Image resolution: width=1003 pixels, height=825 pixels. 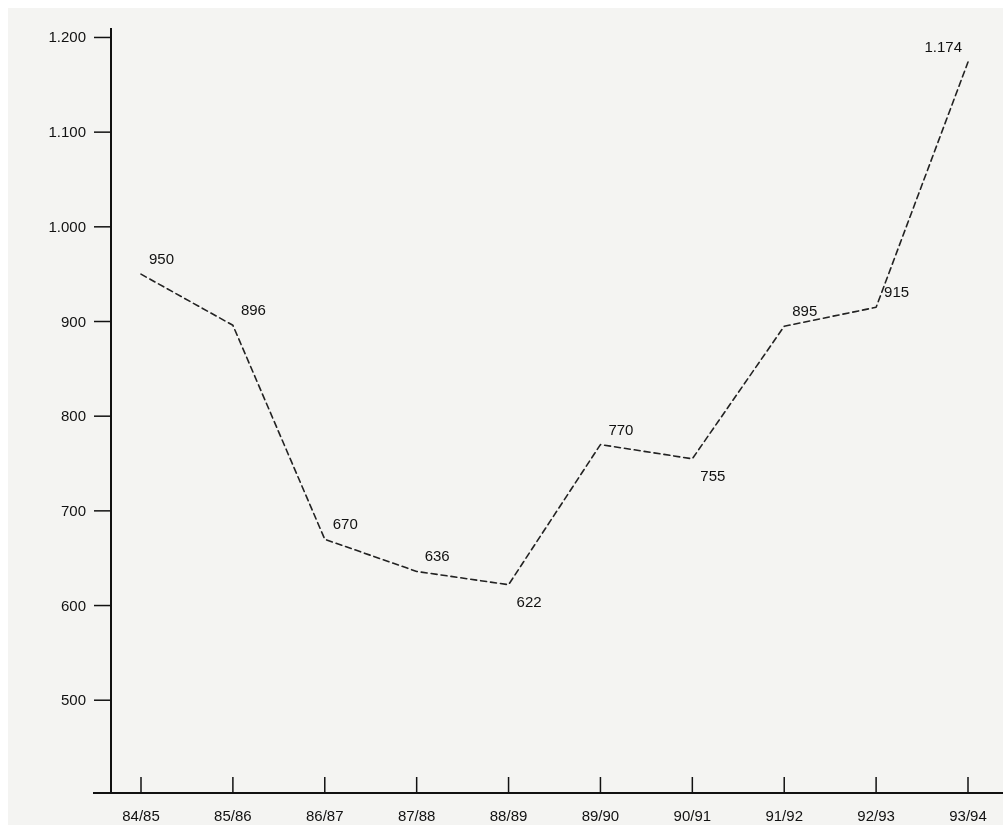 I want to click on data-label: 622, so click(x=529, y=601).